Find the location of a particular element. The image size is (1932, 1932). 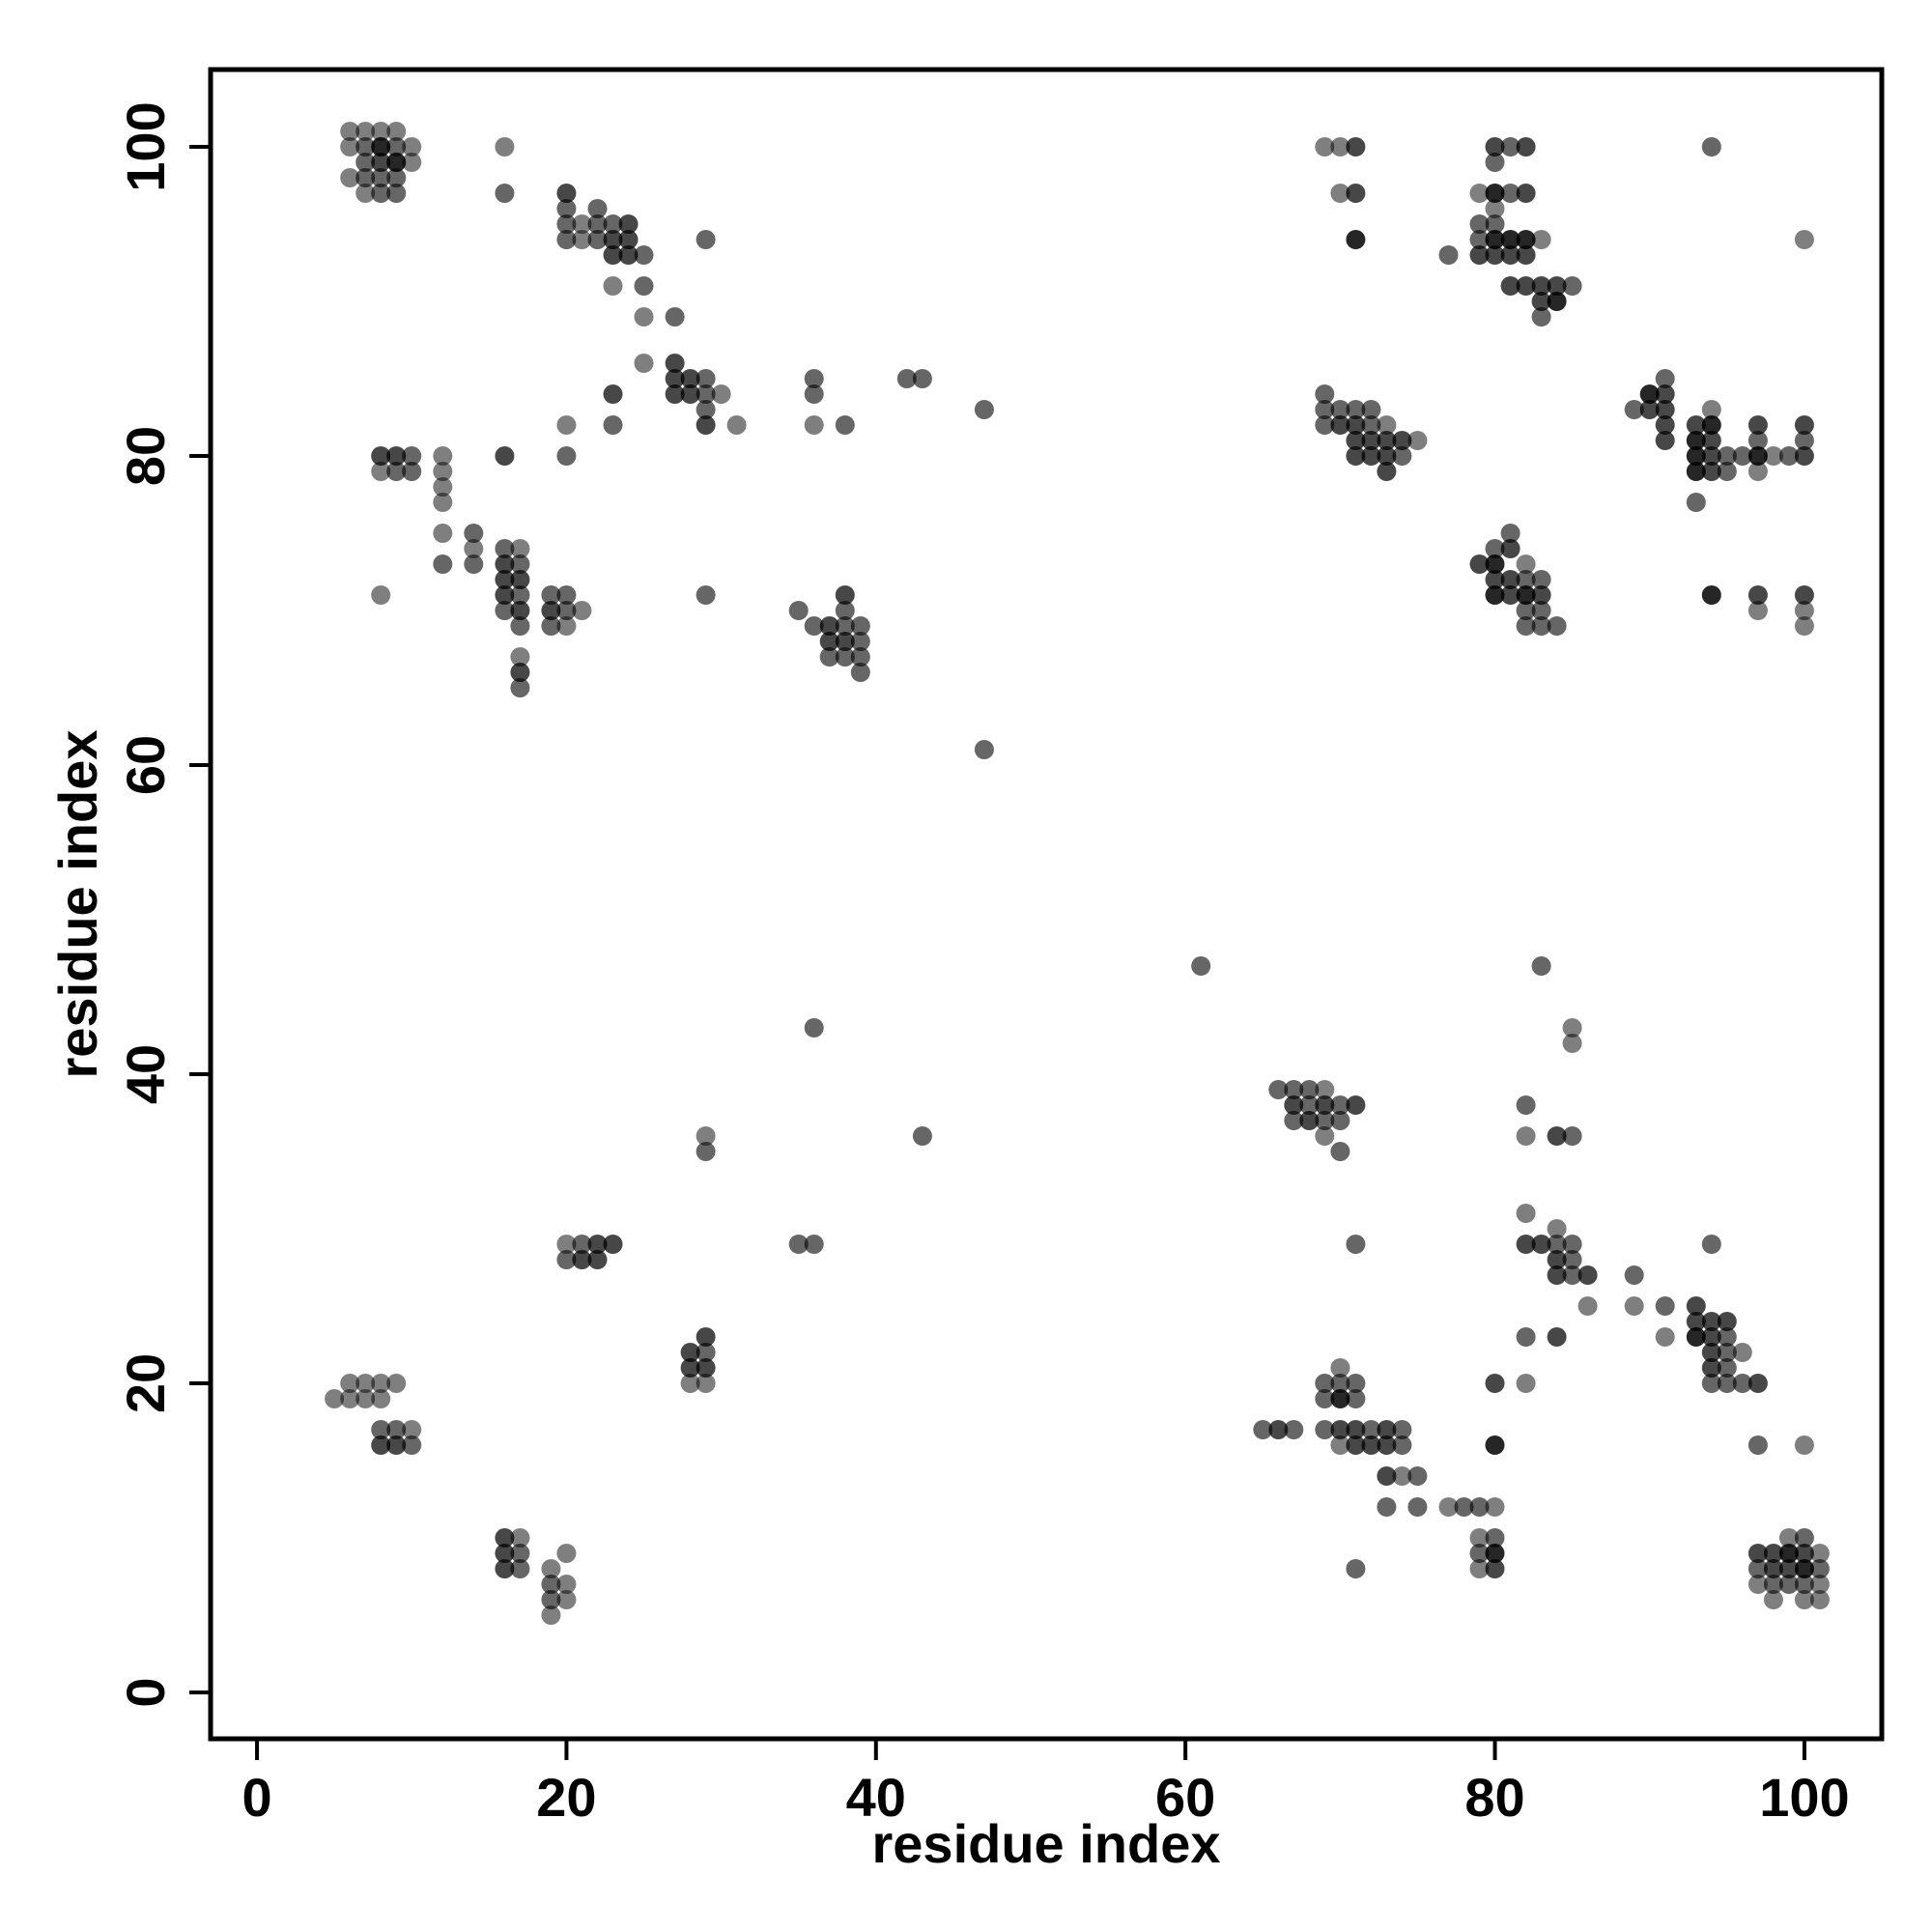

y-axis: 0 20 40 60 80 100 is located at coordinates (163, 904).